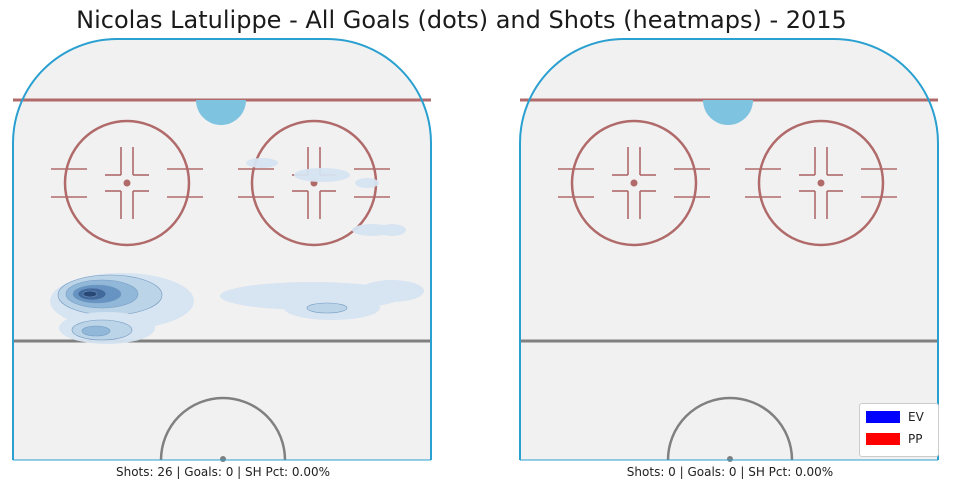  Describe the element at coordinates (883, 417) in the screenshot. I see `legend-swatch-ev` at that location.